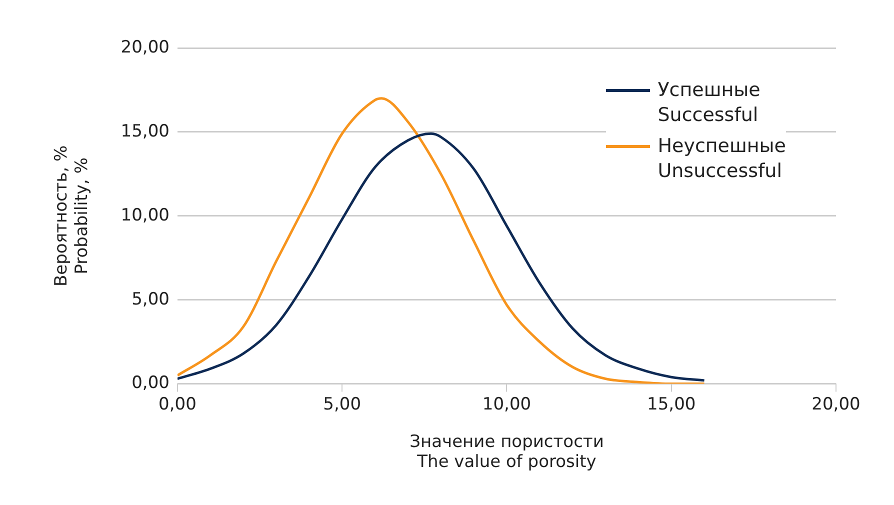 The height and width of the screenshot is (505, 894). What do you see at coordinates (722, 159) in the screenshot?
I see `legend-label: Неуспешные Unsuccessful` at bounding box center [722, 159].